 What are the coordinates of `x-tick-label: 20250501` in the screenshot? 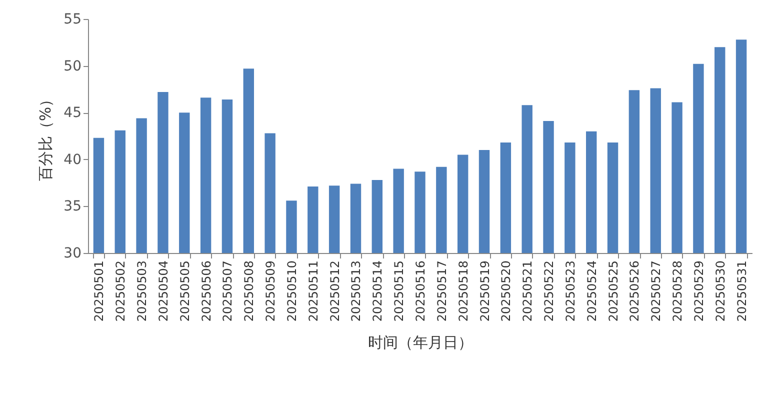 It's located at (99, 291).